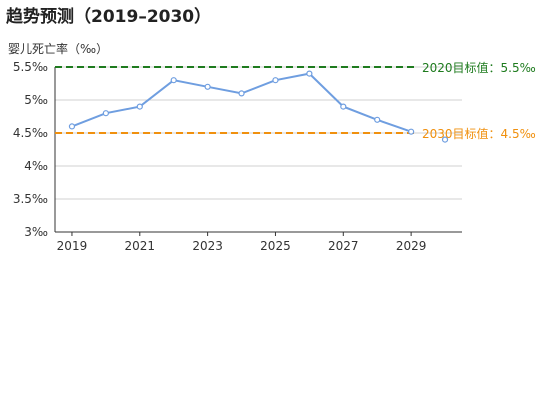 The width and height of the screenshot is (550, 420). What do you see at coordinates (479, 133) in the screenshot?
I see `reference-line-label: 2030目标值：4.5‰` at bounding box center [479, 133].